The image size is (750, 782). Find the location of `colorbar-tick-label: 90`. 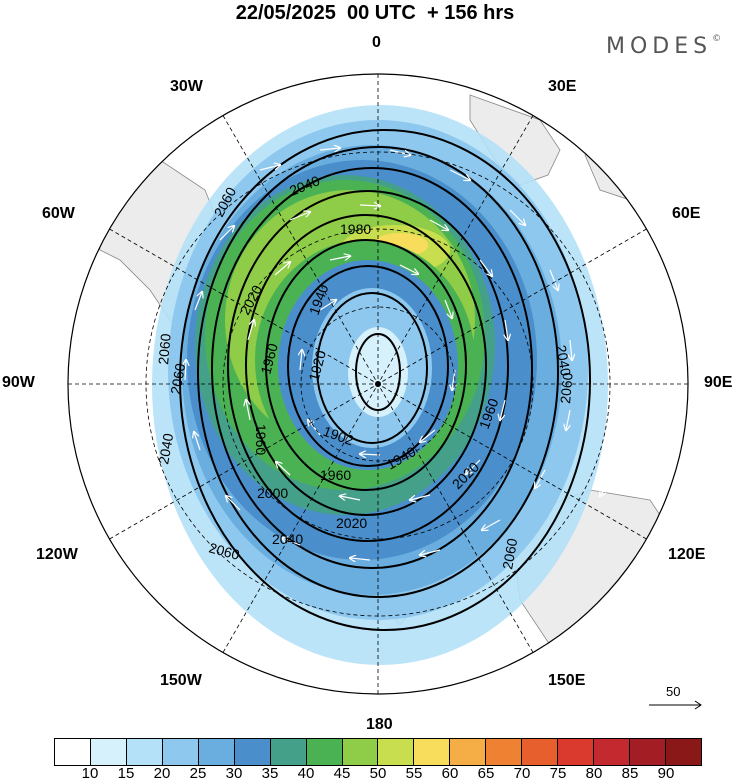

colorbar-tick-label: 90 is located at coordinates (666, 773).